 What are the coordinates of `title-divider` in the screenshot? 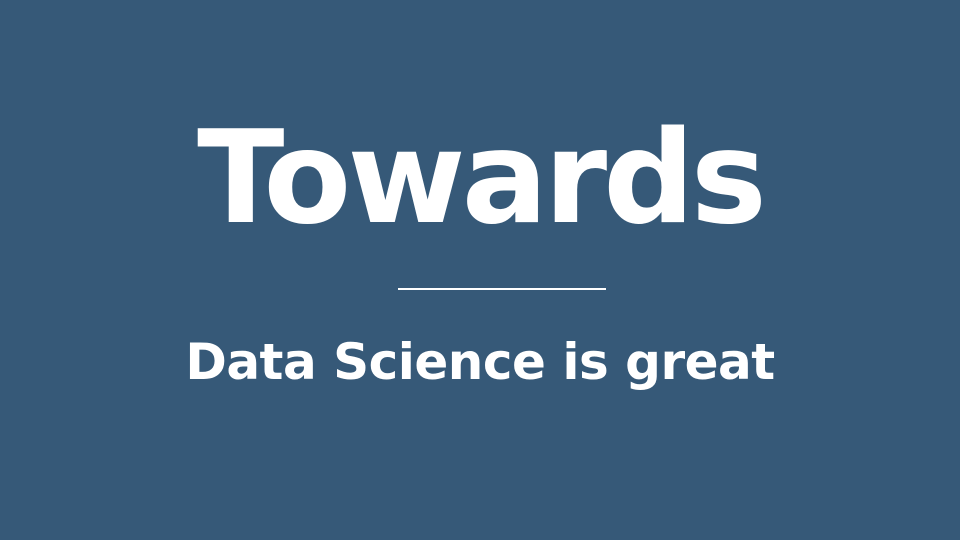 It's located at (502, 289).